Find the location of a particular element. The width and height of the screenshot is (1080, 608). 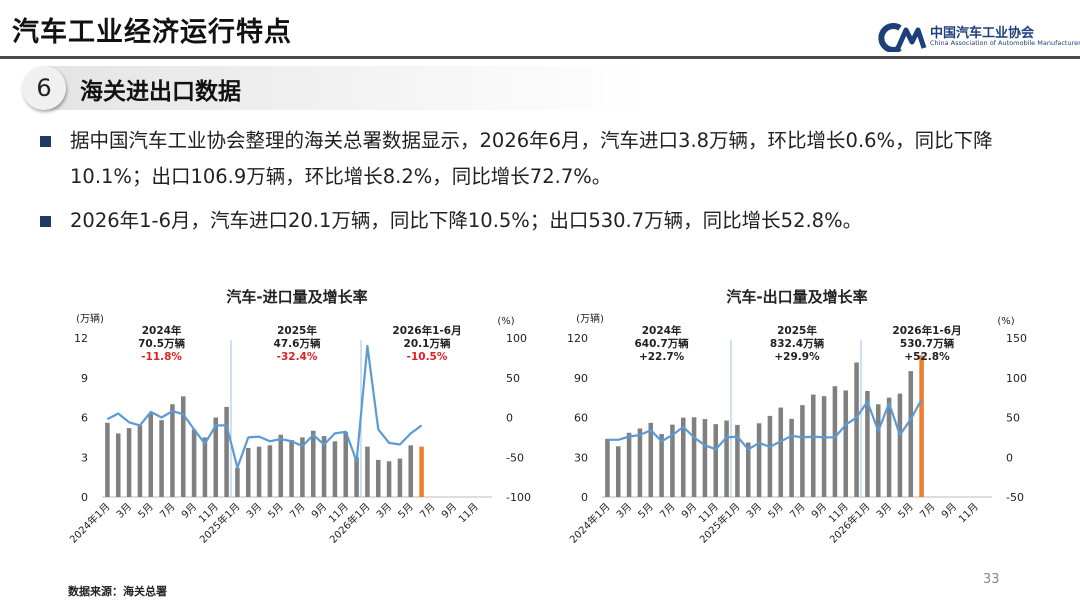

section-title: 海关进出口数据 is located at coordinates (160, 92).